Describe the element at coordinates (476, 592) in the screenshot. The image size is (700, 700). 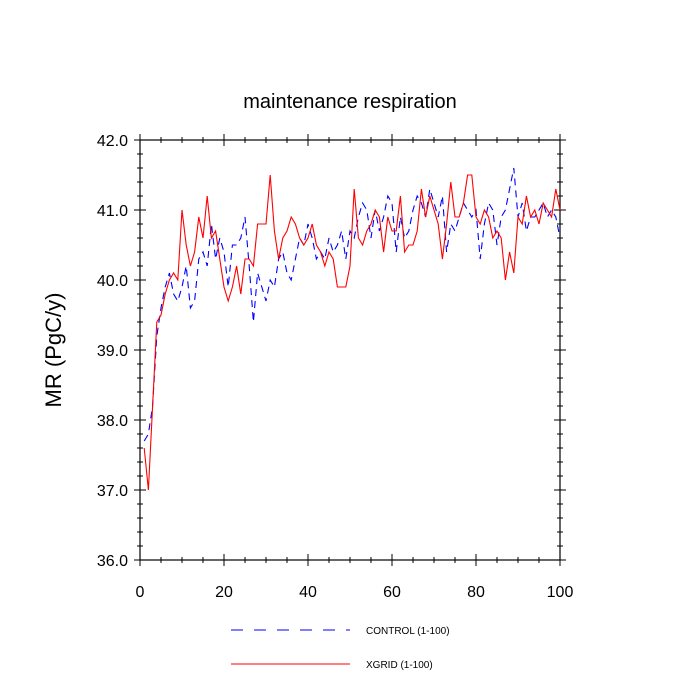
I see `x-tick-label: 80` at that location.